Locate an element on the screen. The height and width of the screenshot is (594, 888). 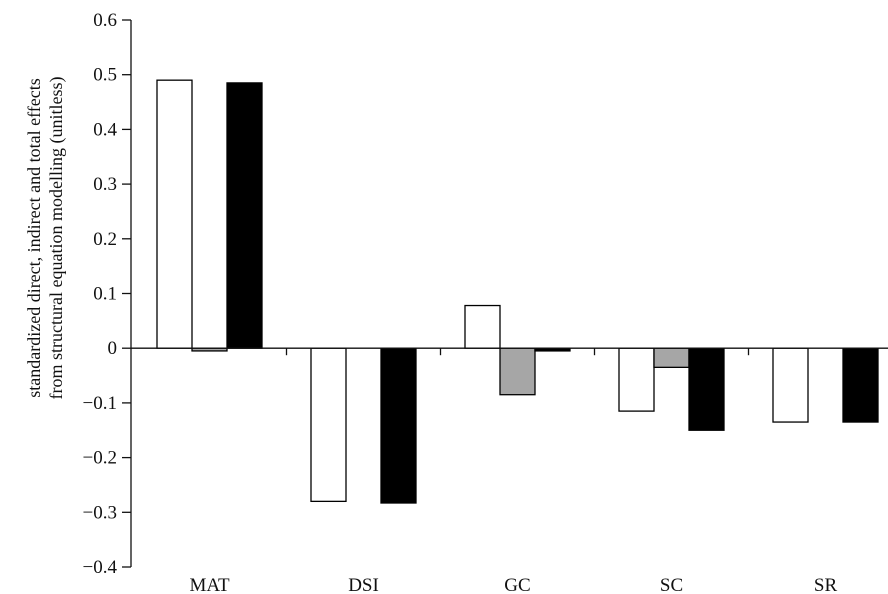
x-tick-label: SR is located at coordinates (826, 584).